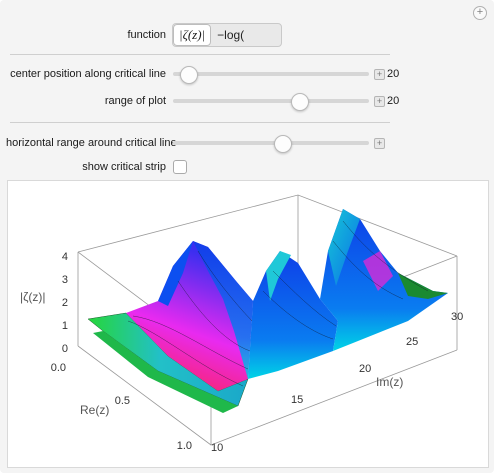 Image resolution: width=494 pixels, height=473 pixels. What do you see at coordinates (412, 342) in the screenshot?
I see `im-tick: 25` at bounding box center [412, 342].